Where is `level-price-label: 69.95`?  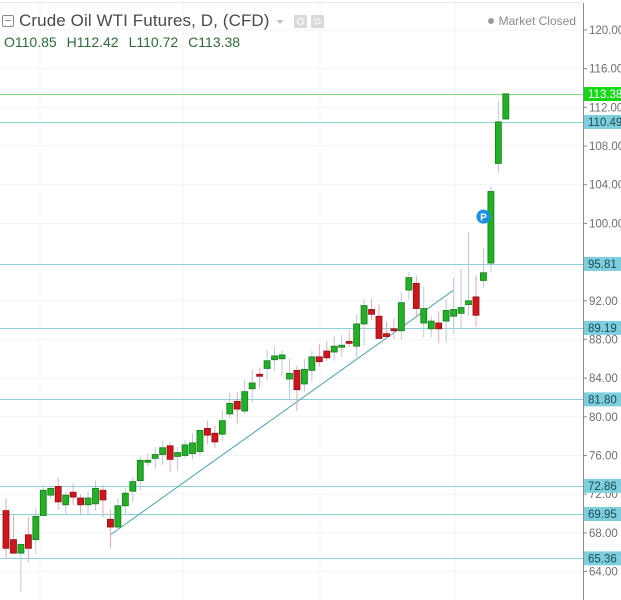 level-price-label: 69.95 is located at coordinates (602, 515).